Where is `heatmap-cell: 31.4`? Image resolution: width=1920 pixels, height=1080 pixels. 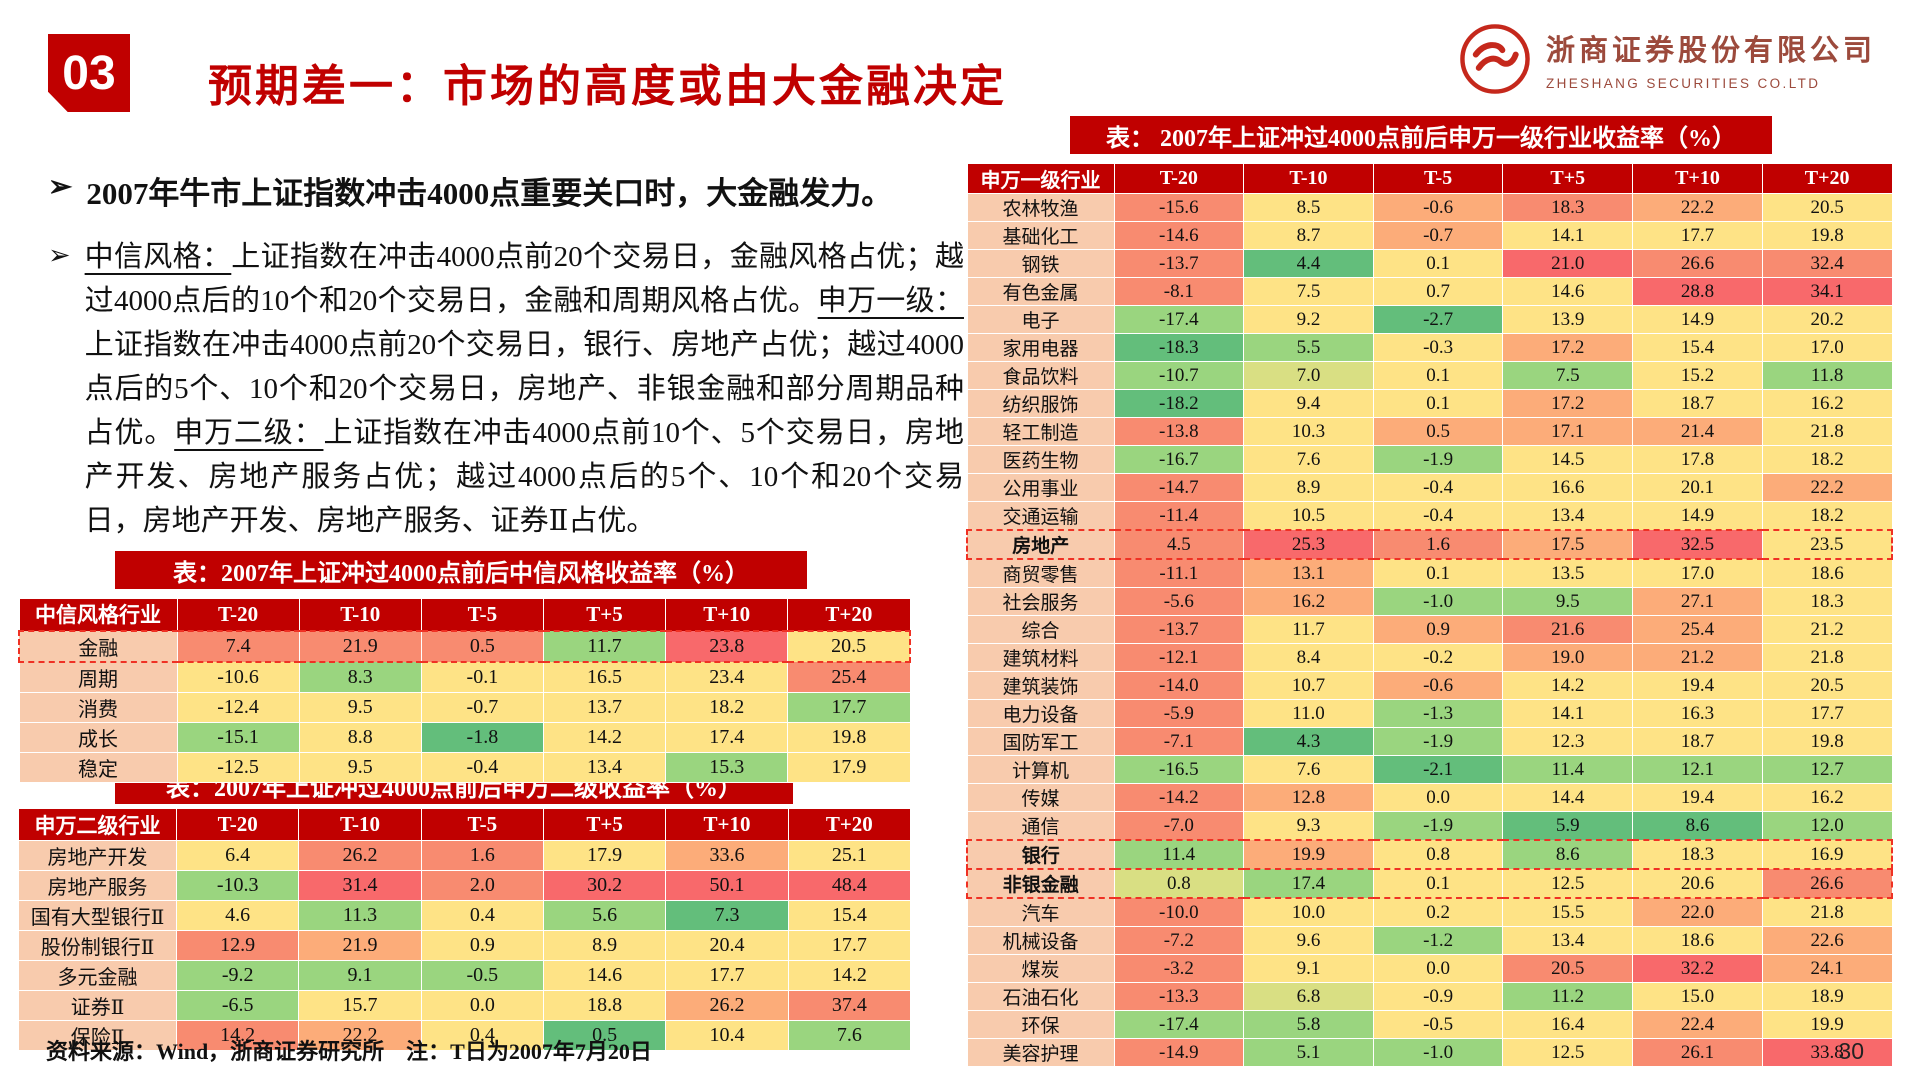
heatmap-cell: 31.4 is located at coordinates (360, 885).